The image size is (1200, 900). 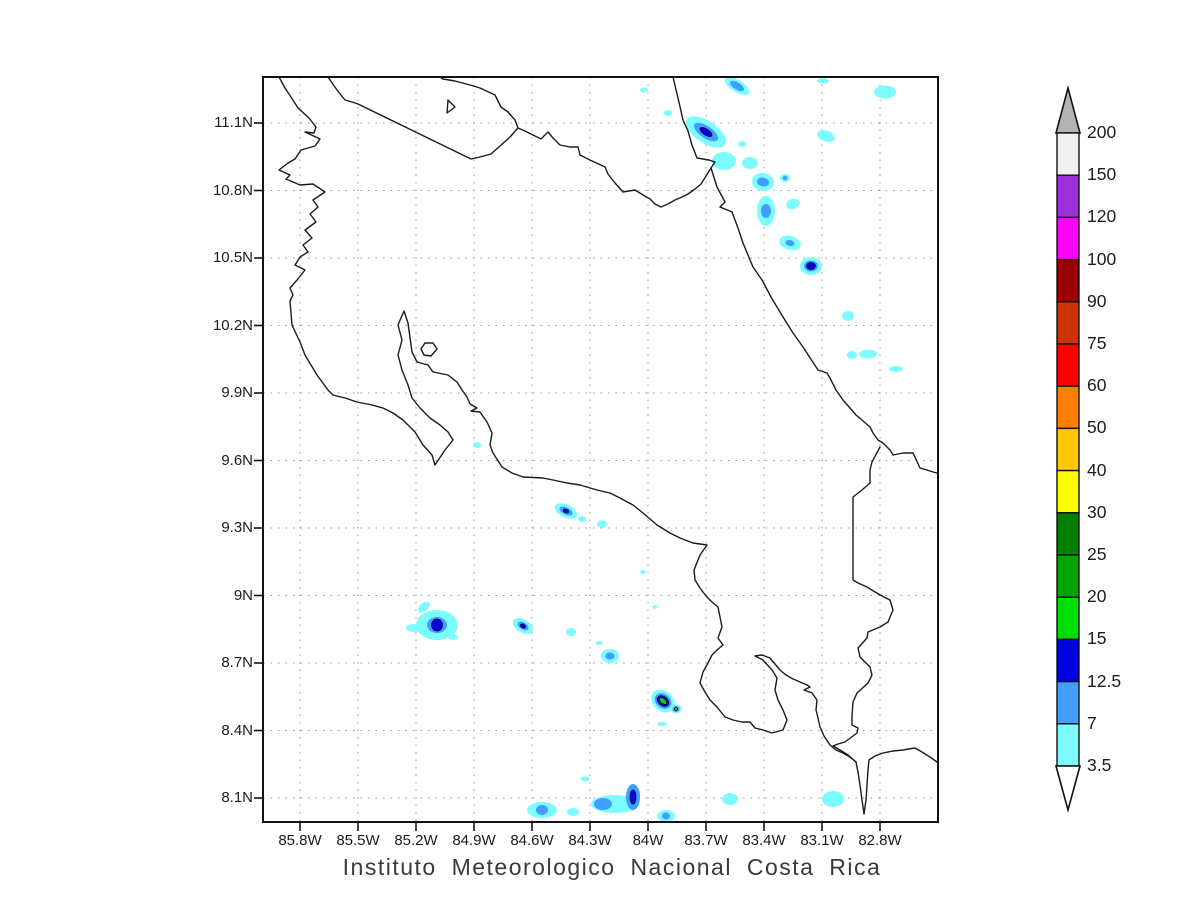 What do you see at coordinates (1068, 789) in the screenshot?
I see `colorbar-arrow-down` at bounding box center [1068, 789].